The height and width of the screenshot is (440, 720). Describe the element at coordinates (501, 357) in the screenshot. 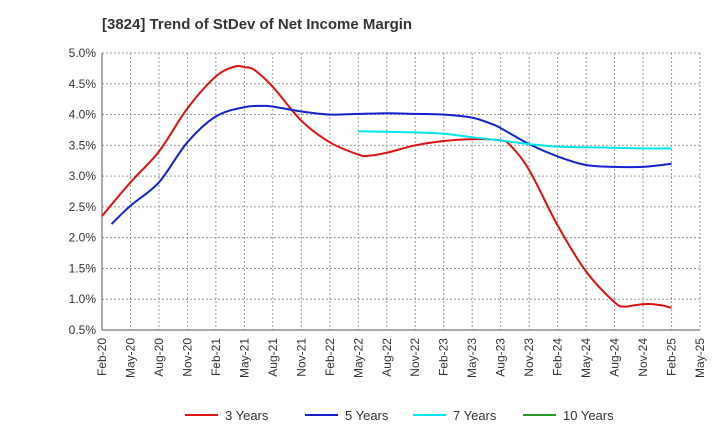

I see `x-tick-label: Aug-23` at that location.